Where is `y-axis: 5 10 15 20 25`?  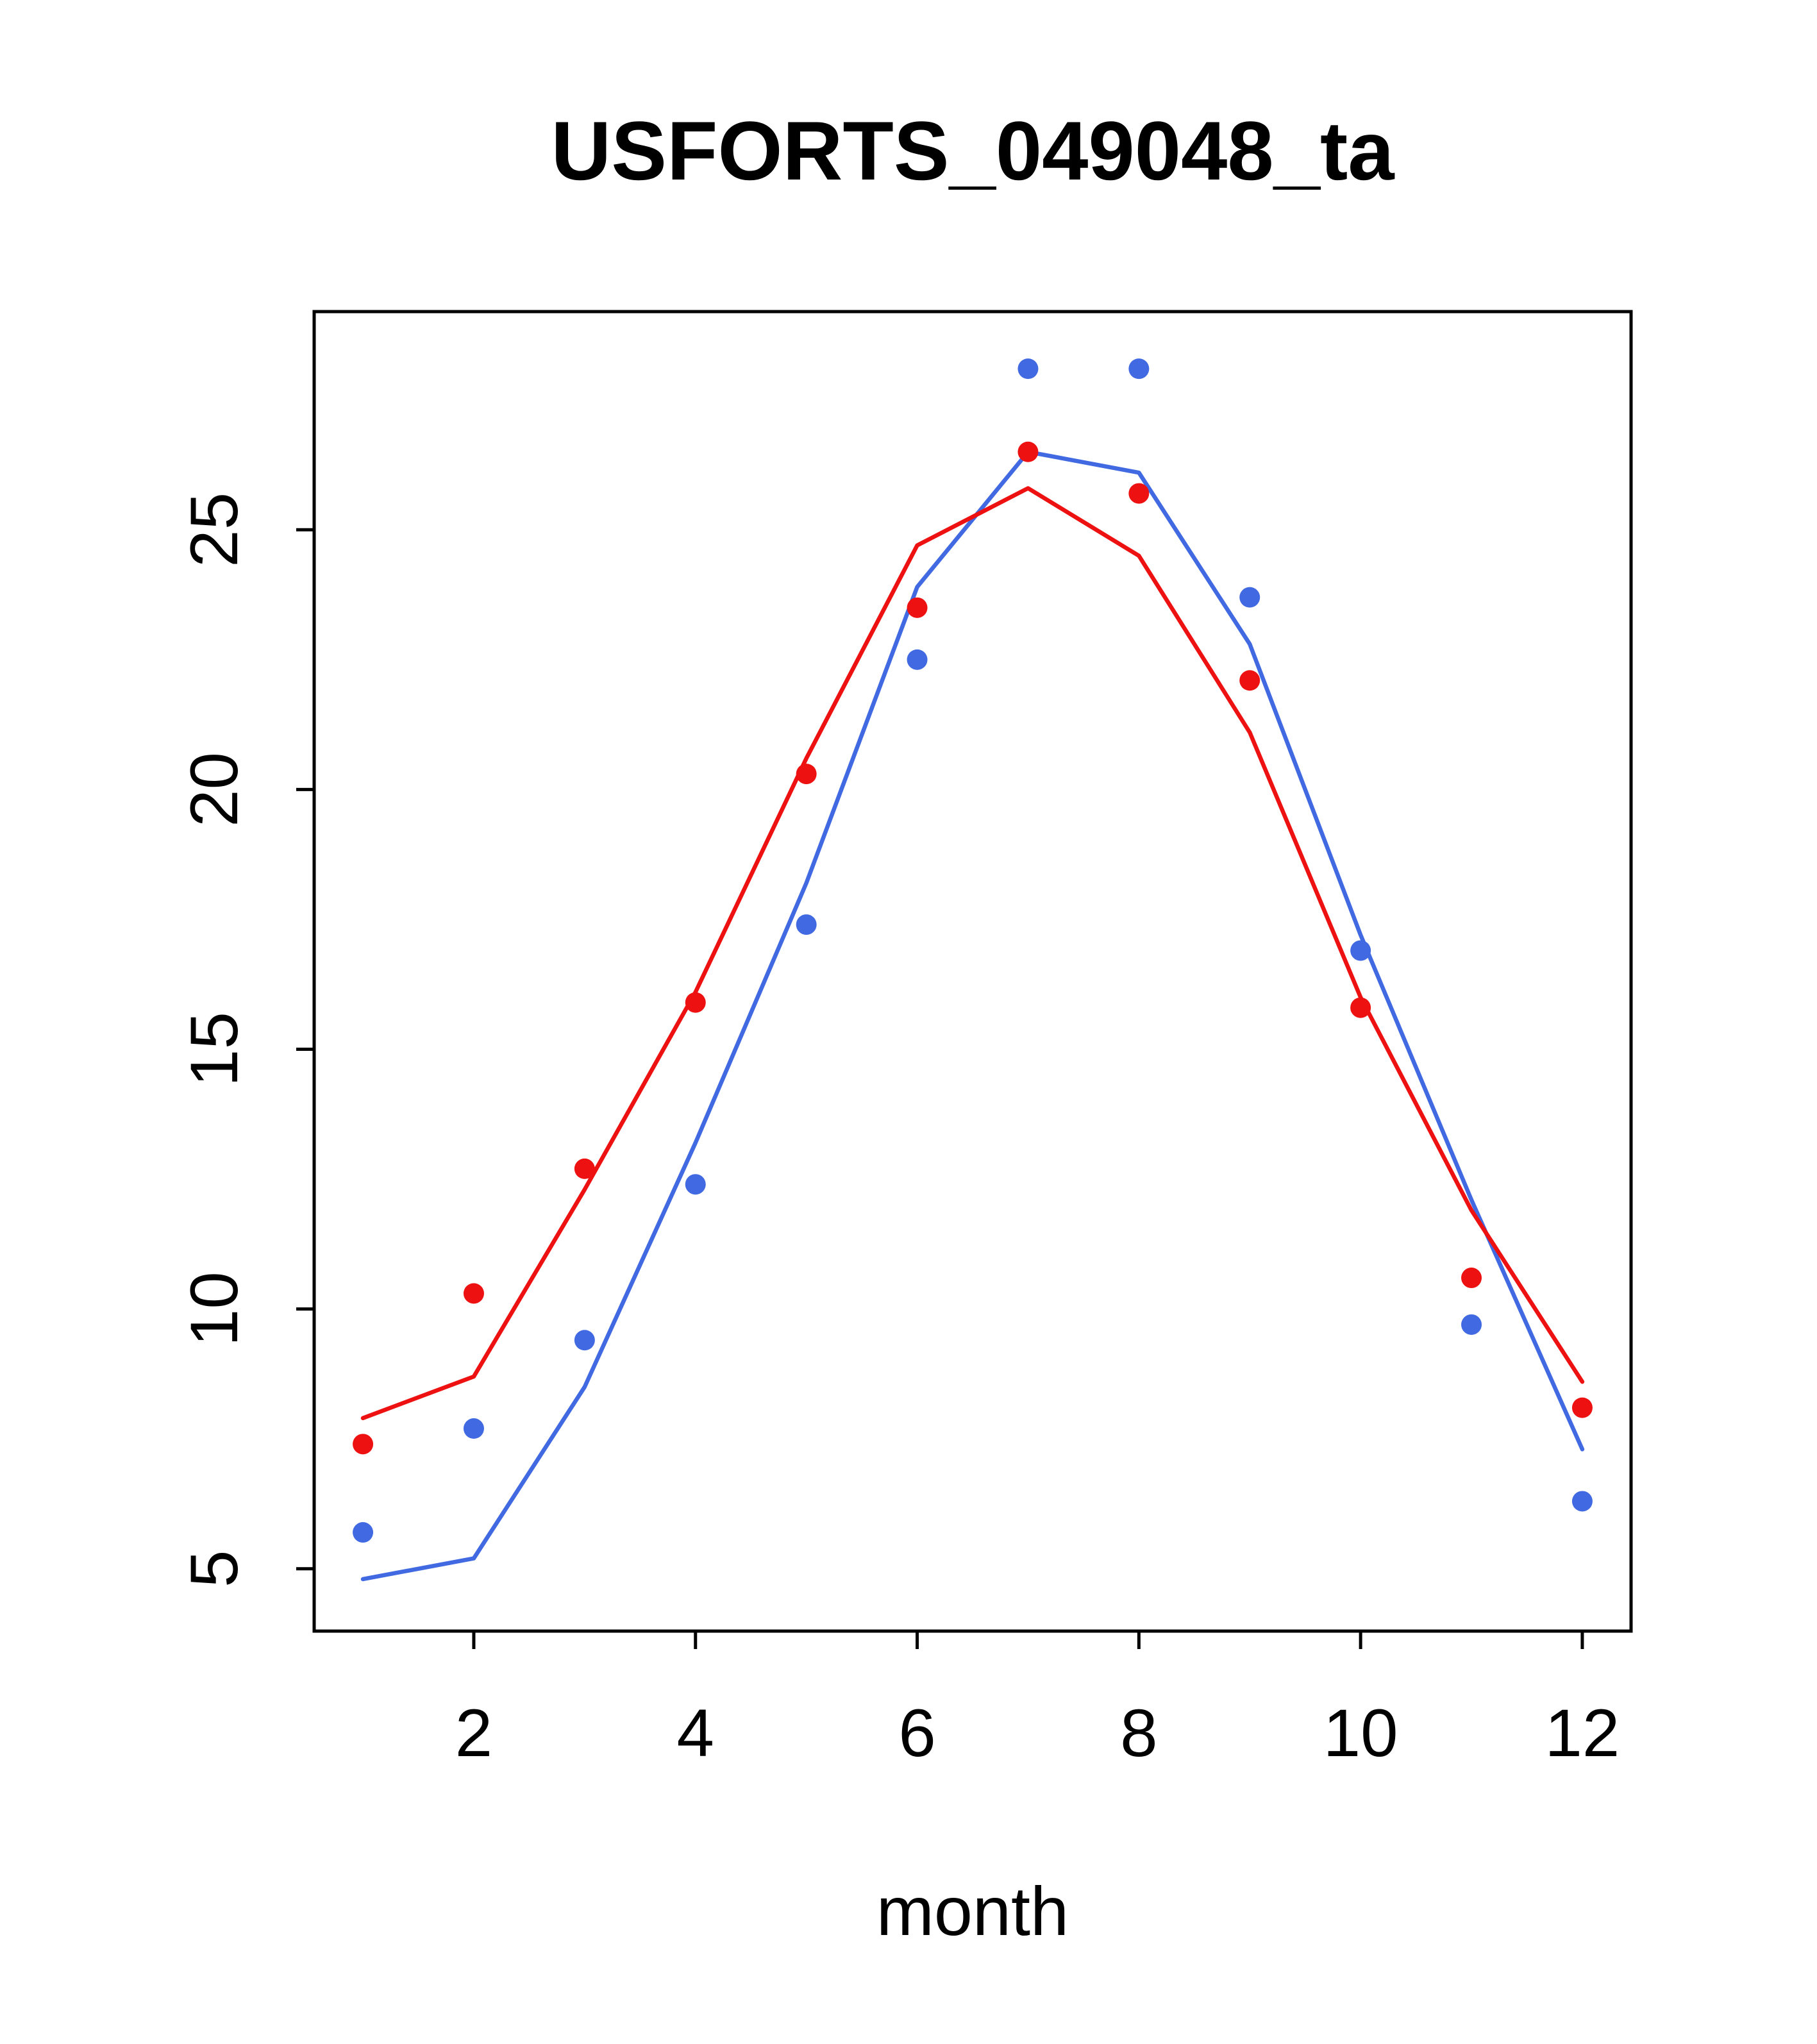 y-axis: 5 10 15 20 25 is located at coordinates (246, 1039).